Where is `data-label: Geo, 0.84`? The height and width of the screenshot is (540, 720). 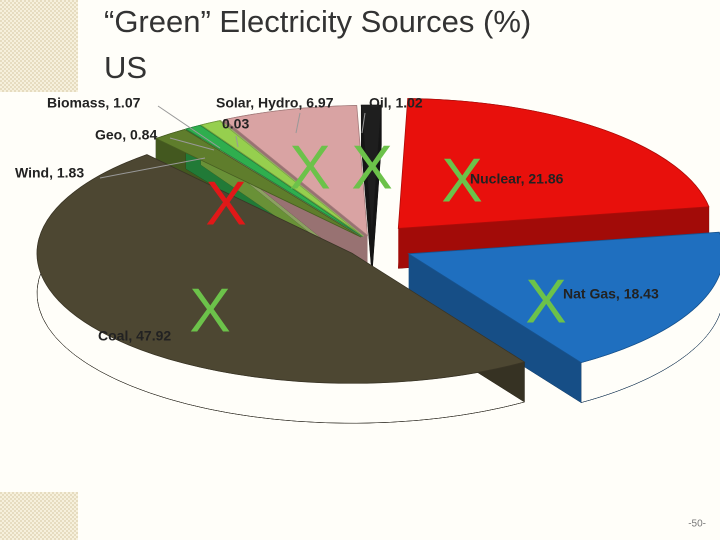
data-label: Geo, 0.84 is located at coordinates (126, 135).